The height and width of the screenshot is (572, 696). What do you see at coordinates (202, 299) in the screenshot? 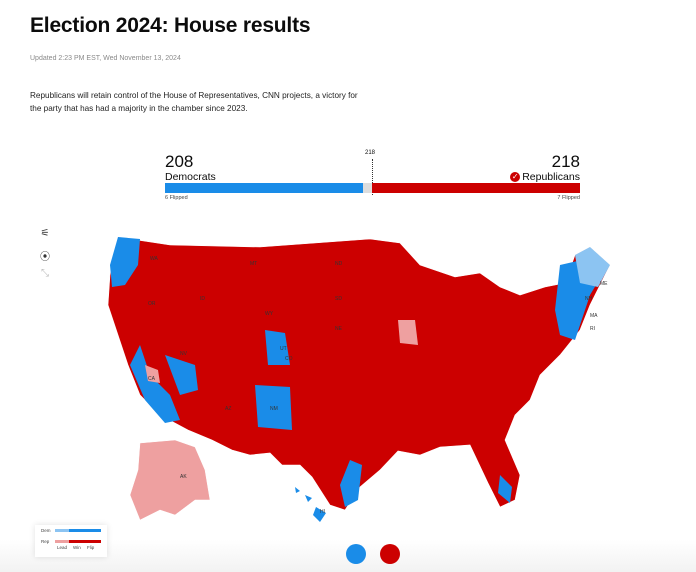
I see `state-label-id: ID` at bounding box center [202, 299].